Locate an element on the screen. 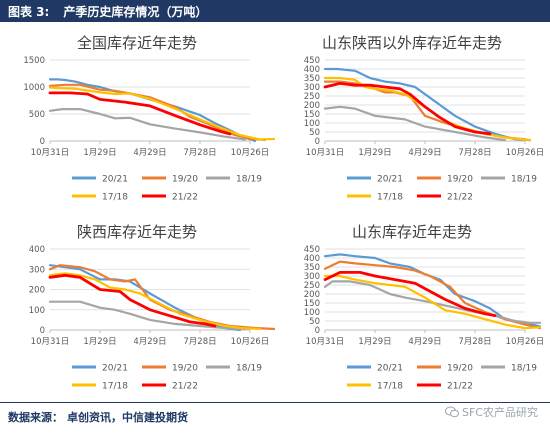  source-label: 数据来源： is located at coordinates (35, 417).